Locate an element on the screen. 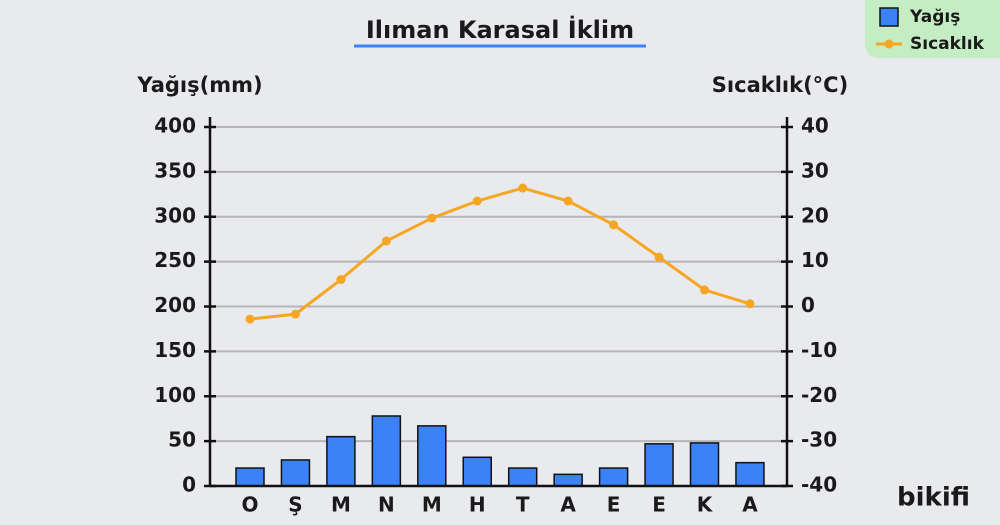 This screenshot has width=1000, height=525. y2-tick-label: -40 is located at coordinates (819, 485).